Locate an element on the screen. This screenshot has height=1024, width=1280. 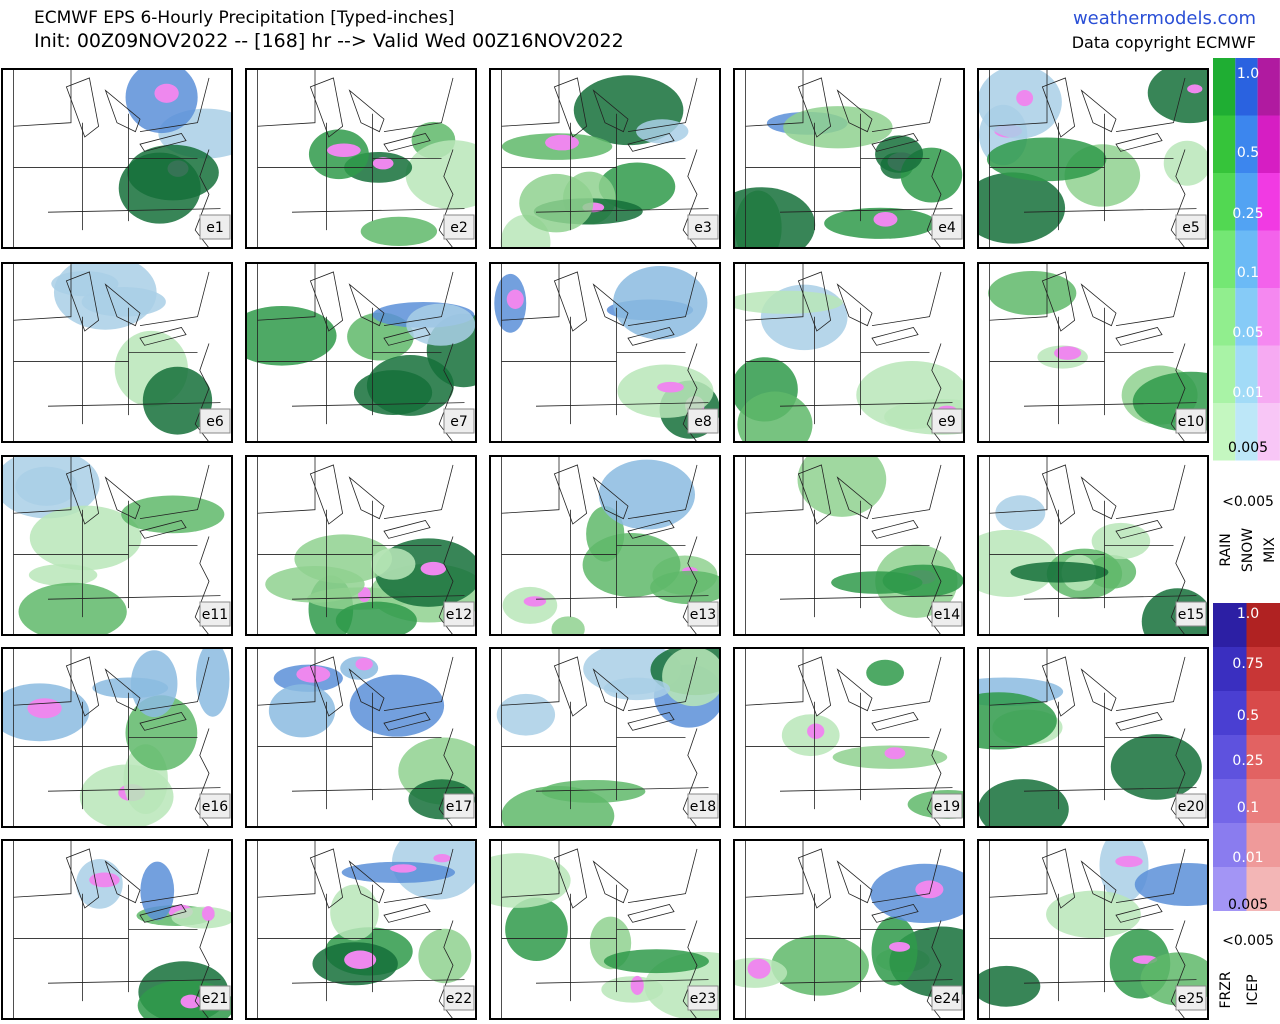
member-label: e21 is located at coordinates (215, 999).